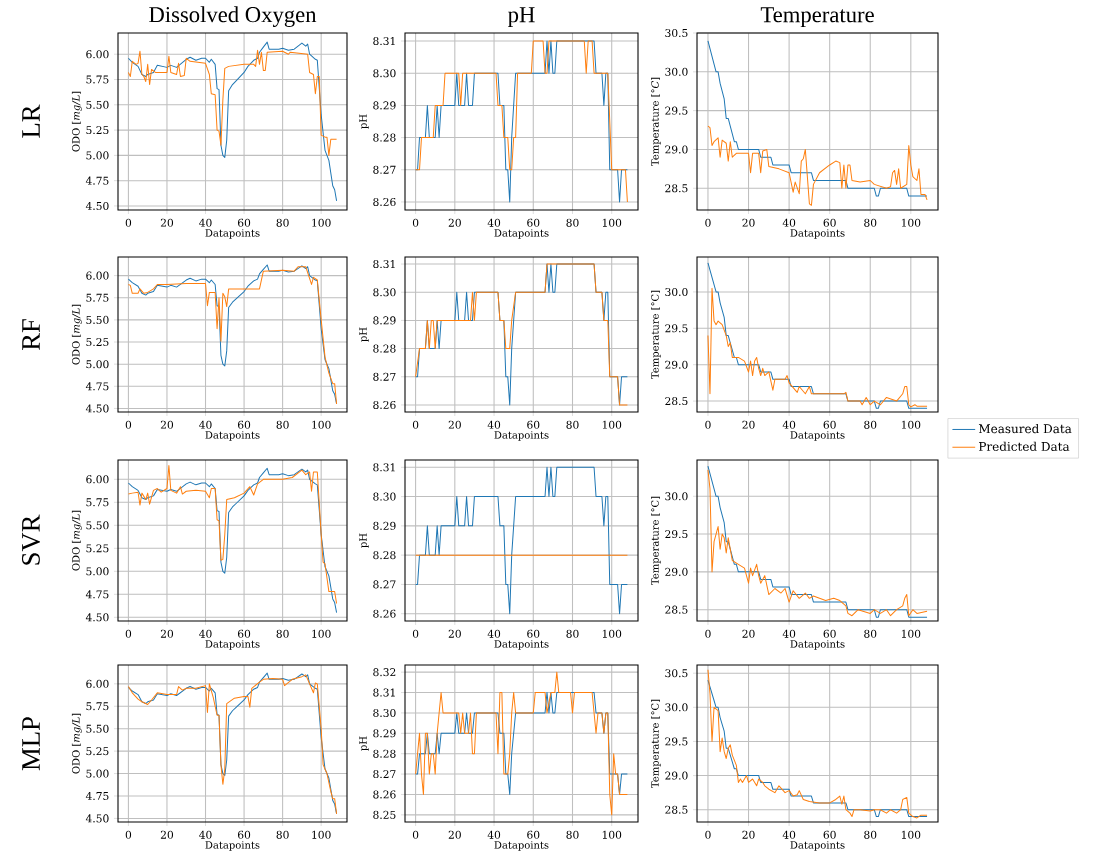 The image size is (1104, 851). Describe the element at coordinates (676, 609) in the screenshot. I see `y-tick-label: 28.5` at that location.